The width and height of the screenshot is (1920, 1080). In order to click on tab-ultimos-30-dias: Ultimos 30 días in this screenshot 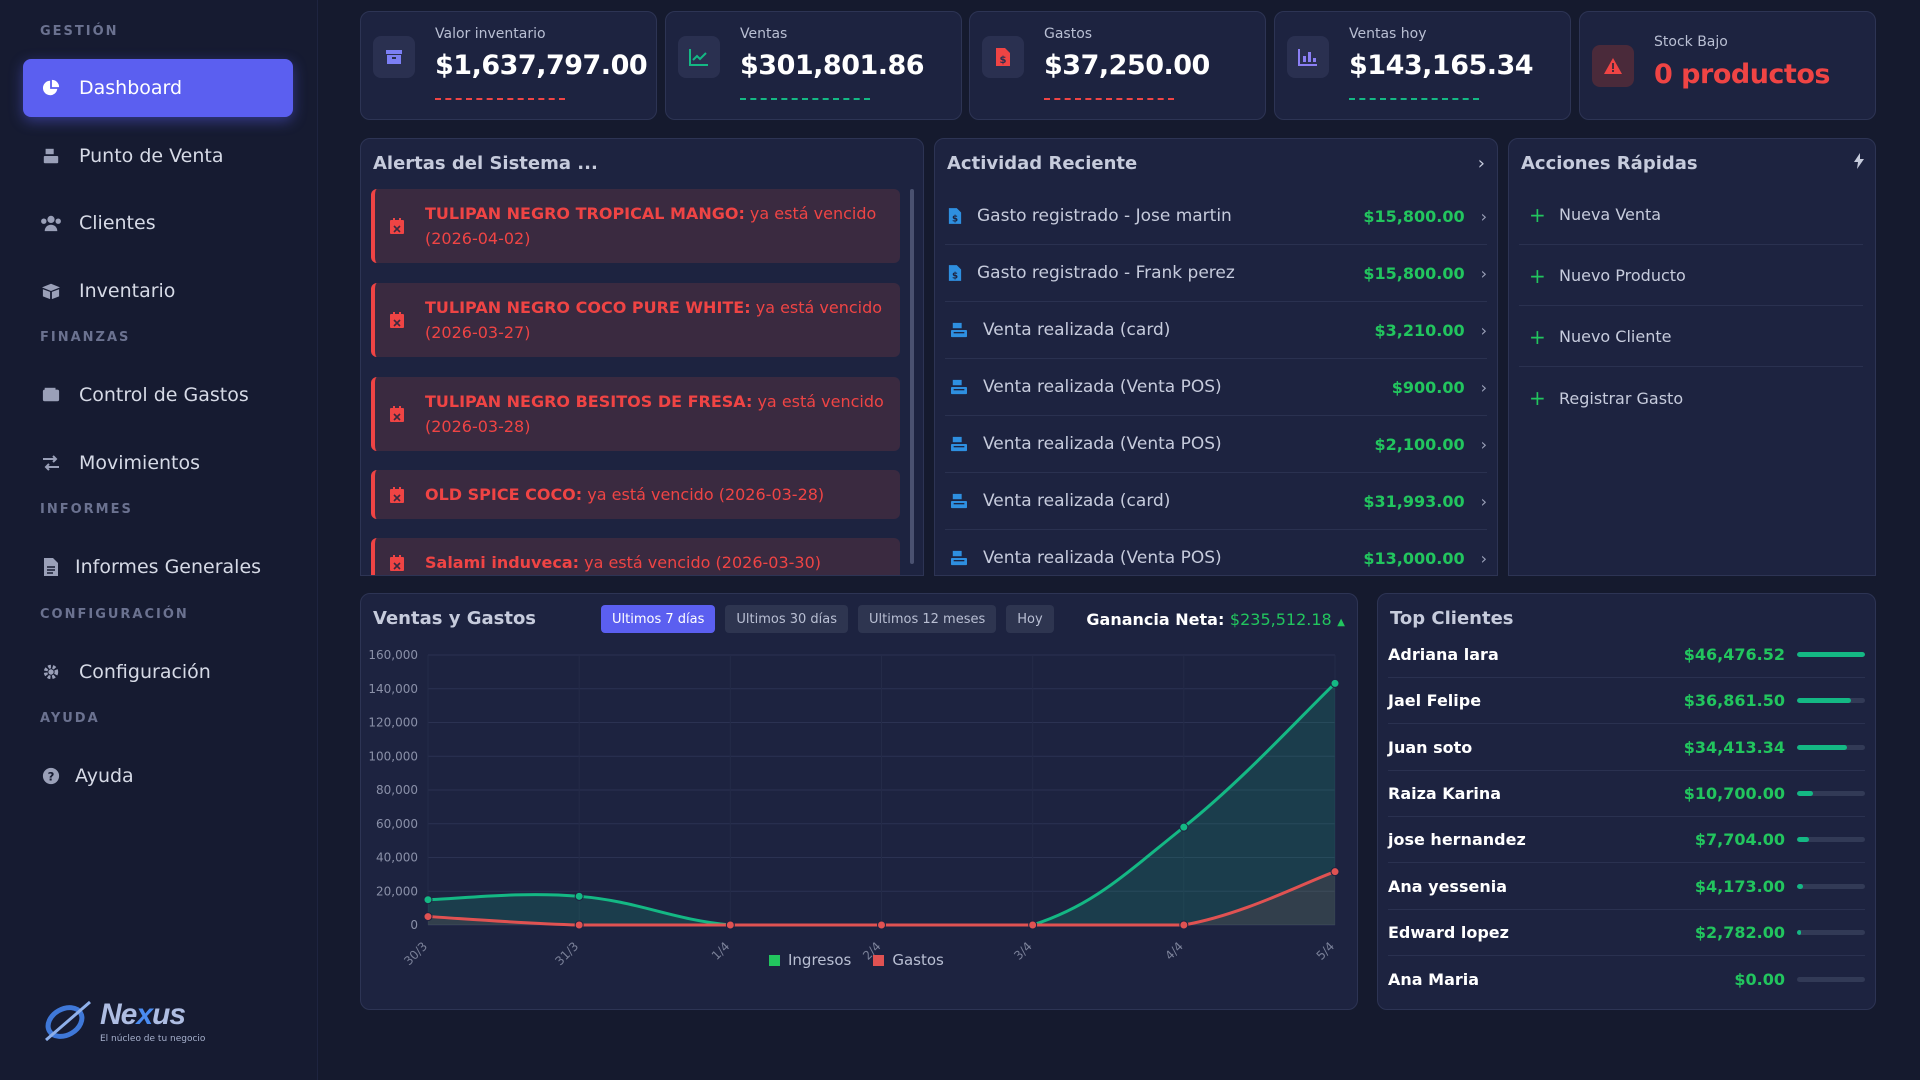, I will do `click(787, 619)`.